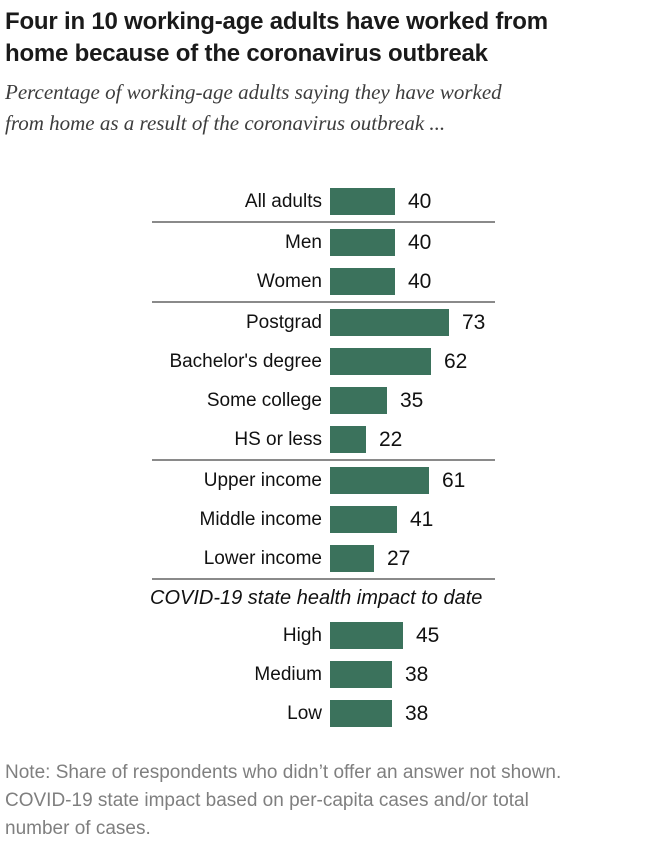  I want to click on category-label: High, so click(302, 635).